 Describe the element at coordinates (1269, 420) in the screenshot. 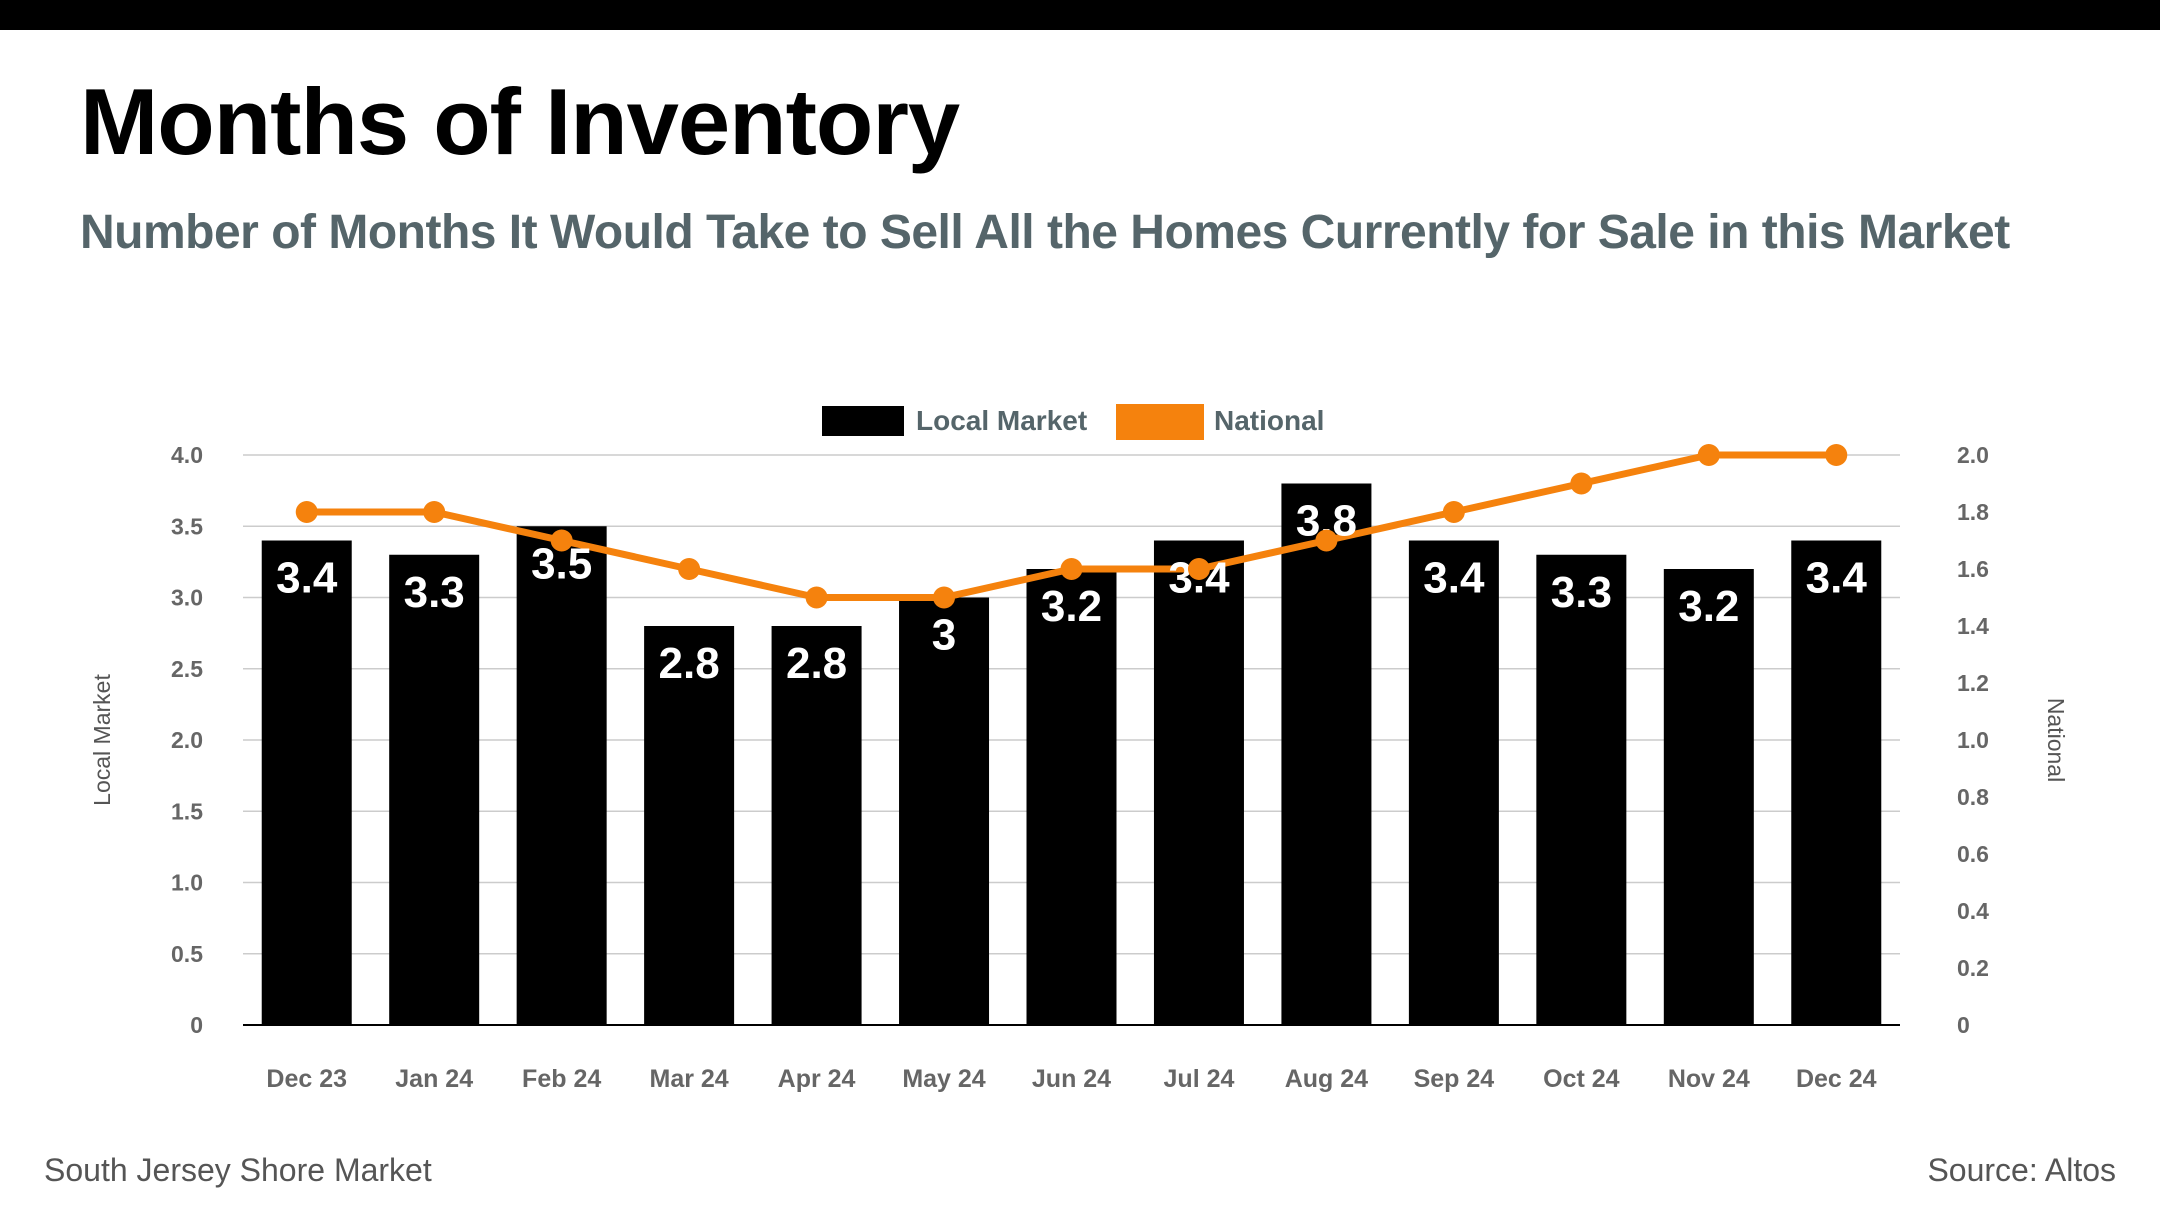

I see `legend-label-national: National` at that location.